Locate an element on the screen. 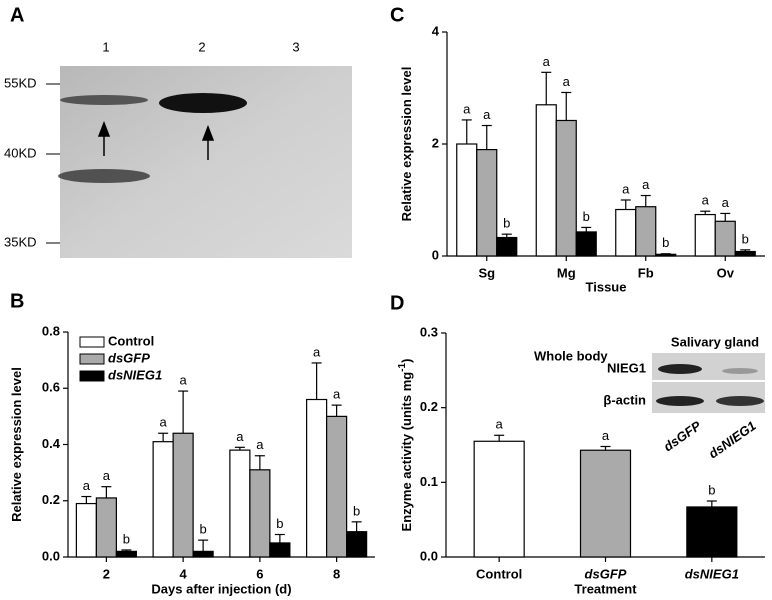  panel-label: C is located at coordinates (397, 15).